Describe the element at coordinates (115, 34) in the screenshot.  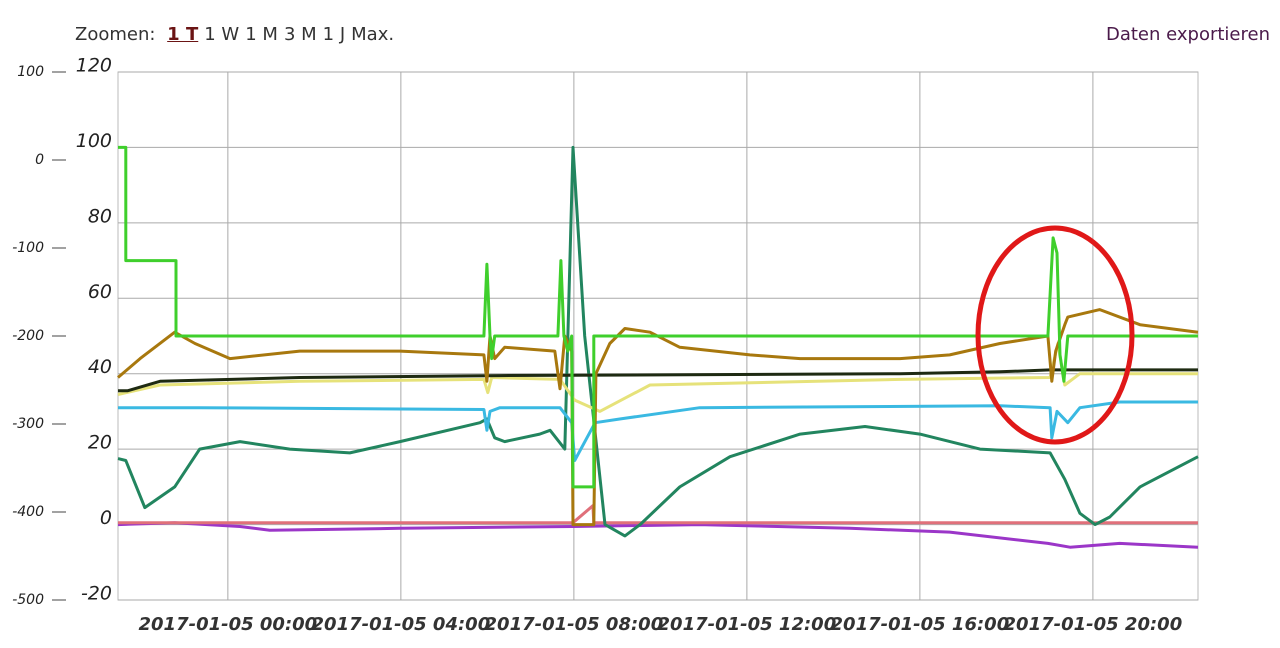
I see `zoom-label: Zoomen:` at that location.